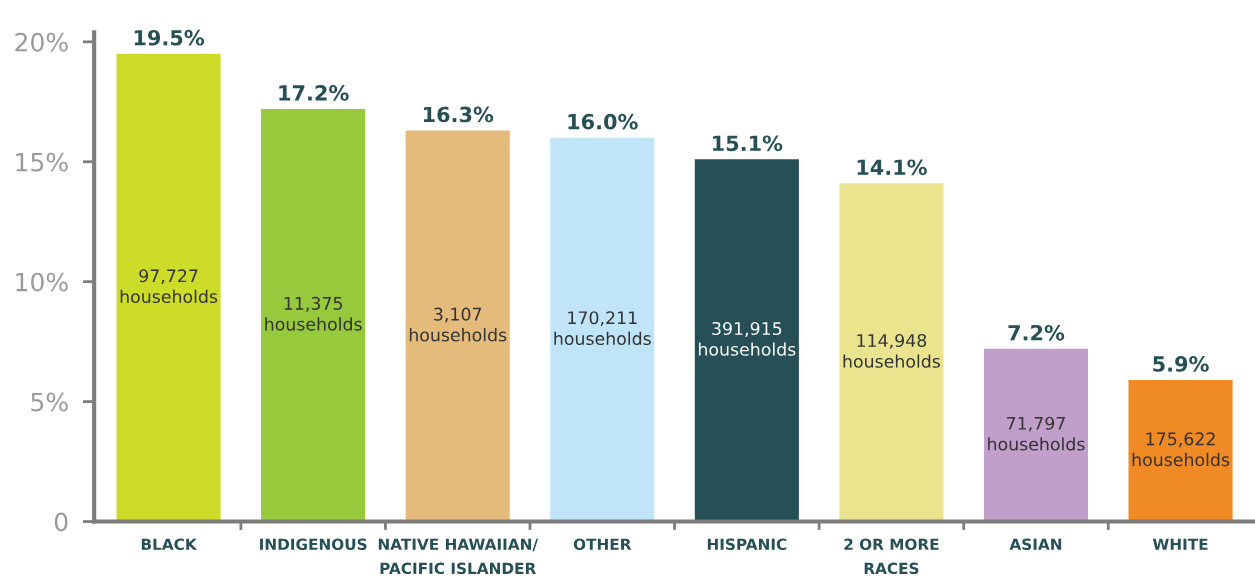  What do you see at coordinates (1181, 364) in the screenshot?
I see `data-label: 5.9%` at bounding box center [1181, 364].